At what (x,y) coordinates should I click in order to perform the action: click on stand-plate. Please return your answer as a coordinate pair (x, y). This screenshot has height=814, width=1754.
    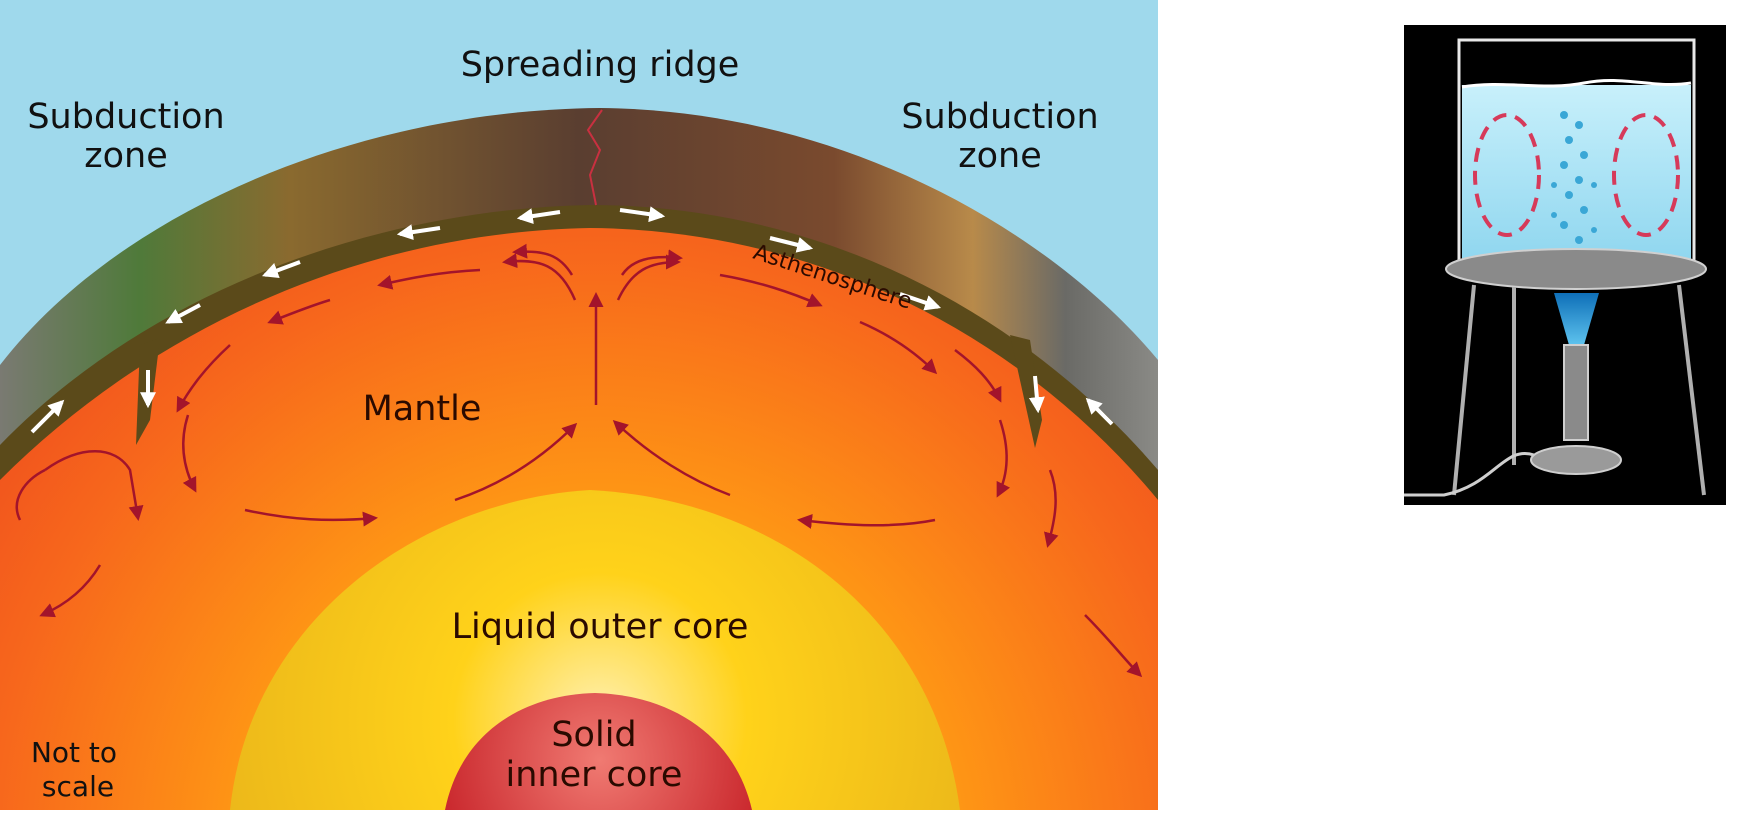
    Looking at the image, I should click on (1576, 269).